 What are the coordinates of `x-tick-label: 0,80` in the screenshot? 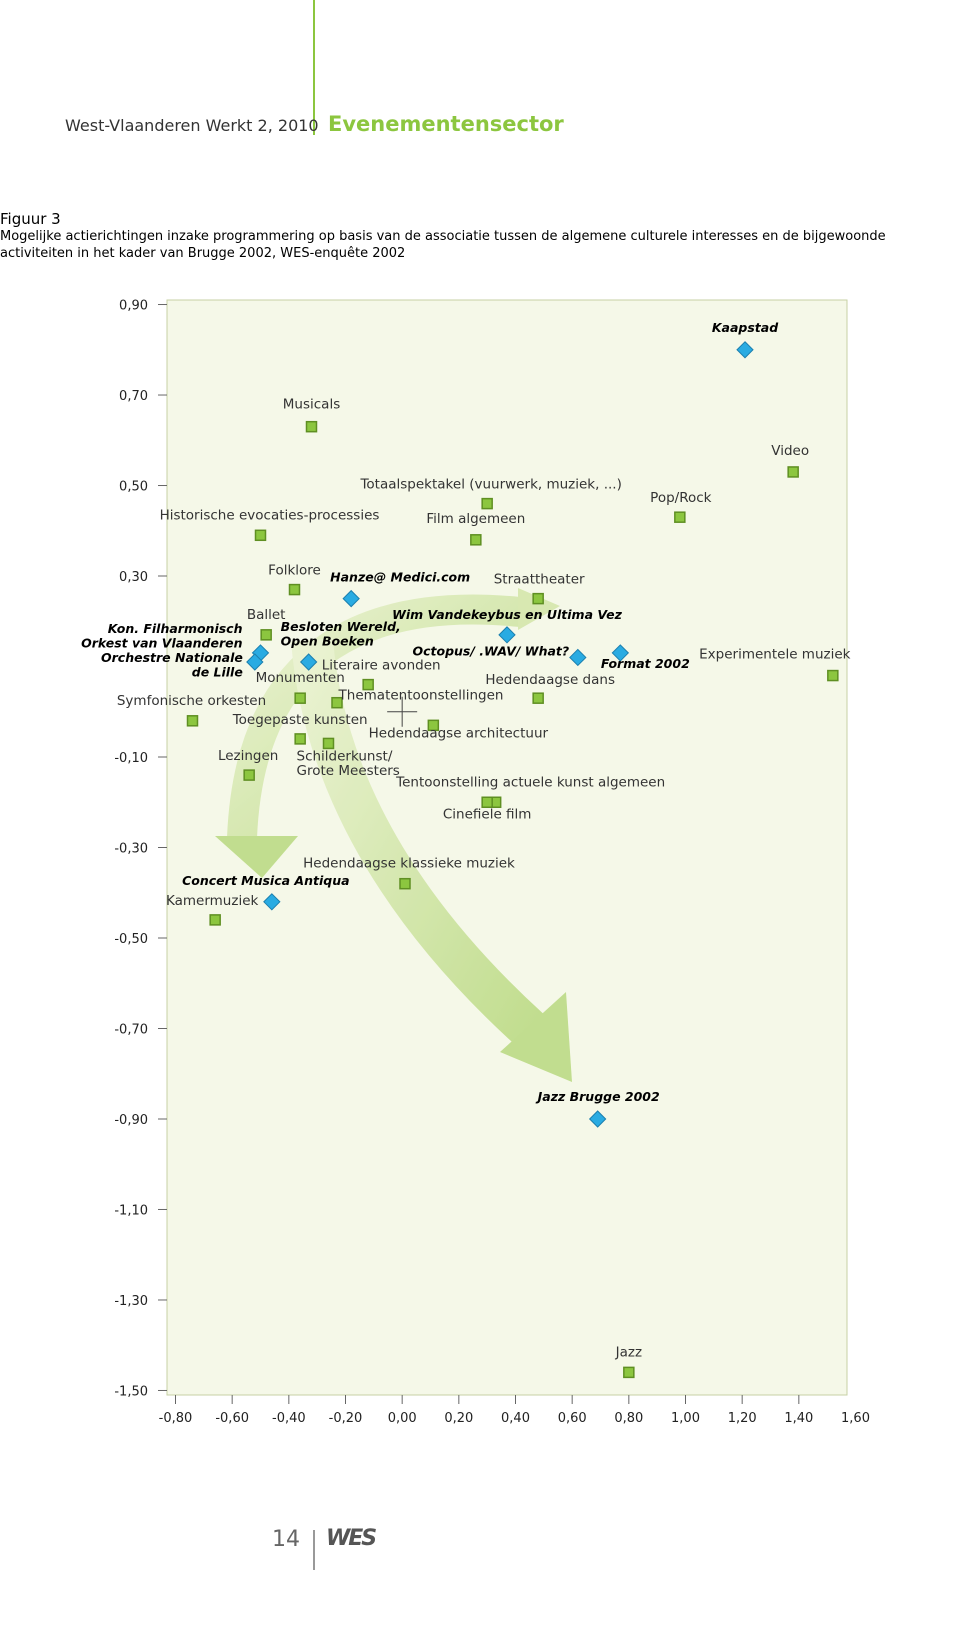 It's located at (628, 1418).